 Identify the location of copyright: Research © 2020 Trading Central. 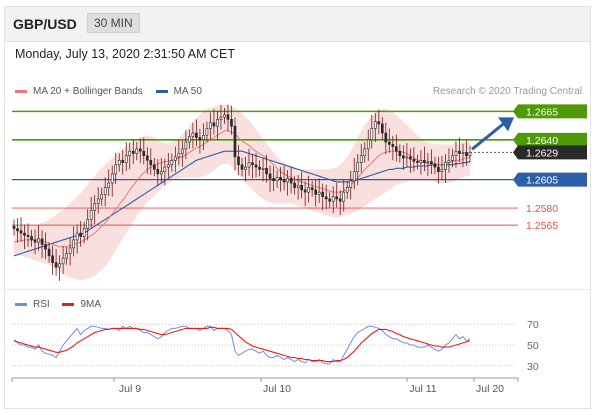
(507, 91).